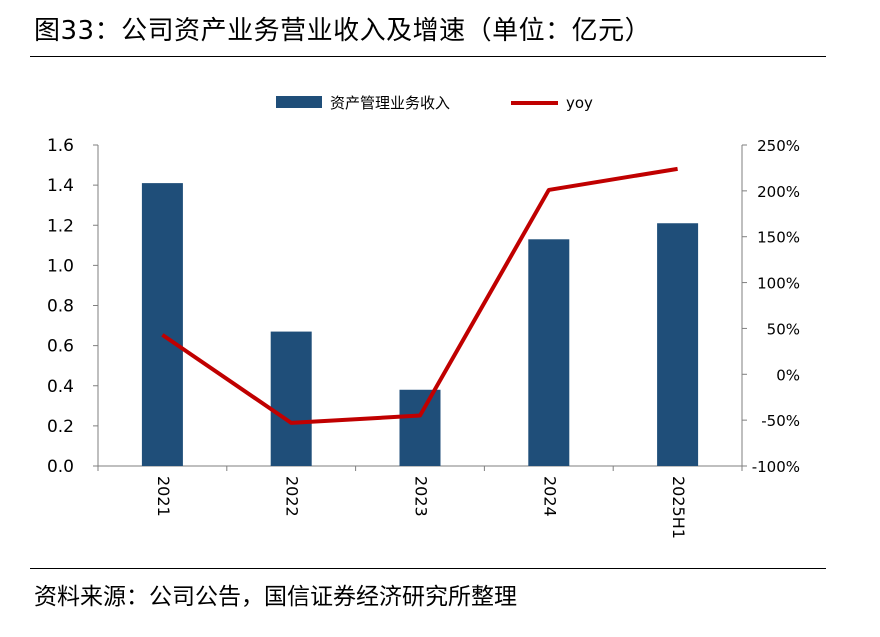 Image resolution: width=880 pixels, height=637 pixels. I want to click on y-right-tick-label: 0%, so click(788, 375).